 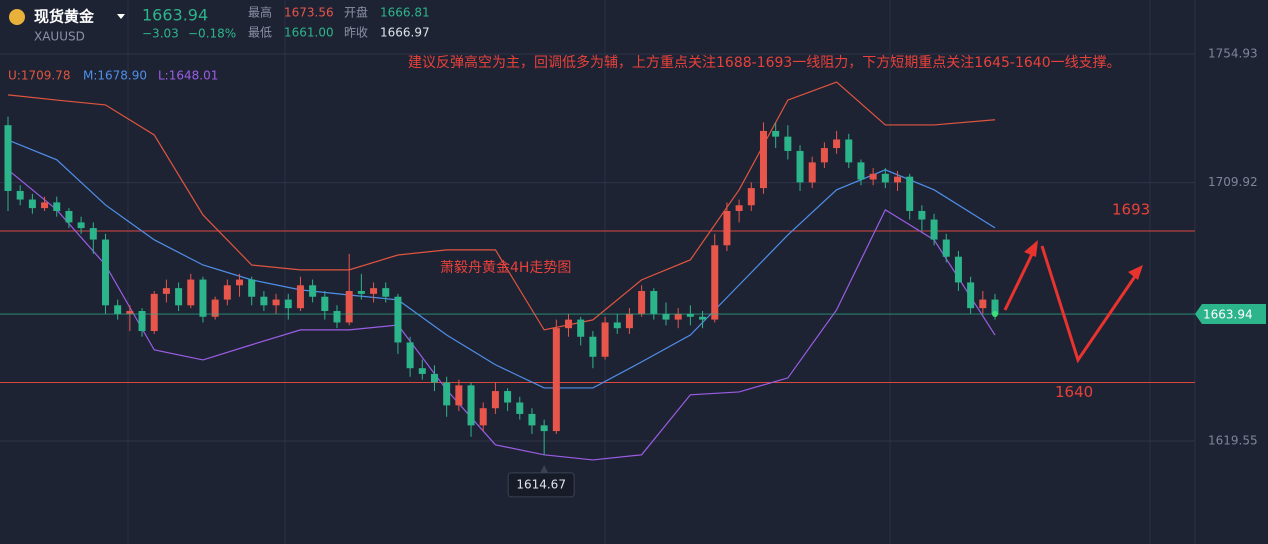 What do you see at coordinates (1233, 182) in the screenshot?
I see `y-tick-label: 1709.92` at bounding box center [1233, 182].